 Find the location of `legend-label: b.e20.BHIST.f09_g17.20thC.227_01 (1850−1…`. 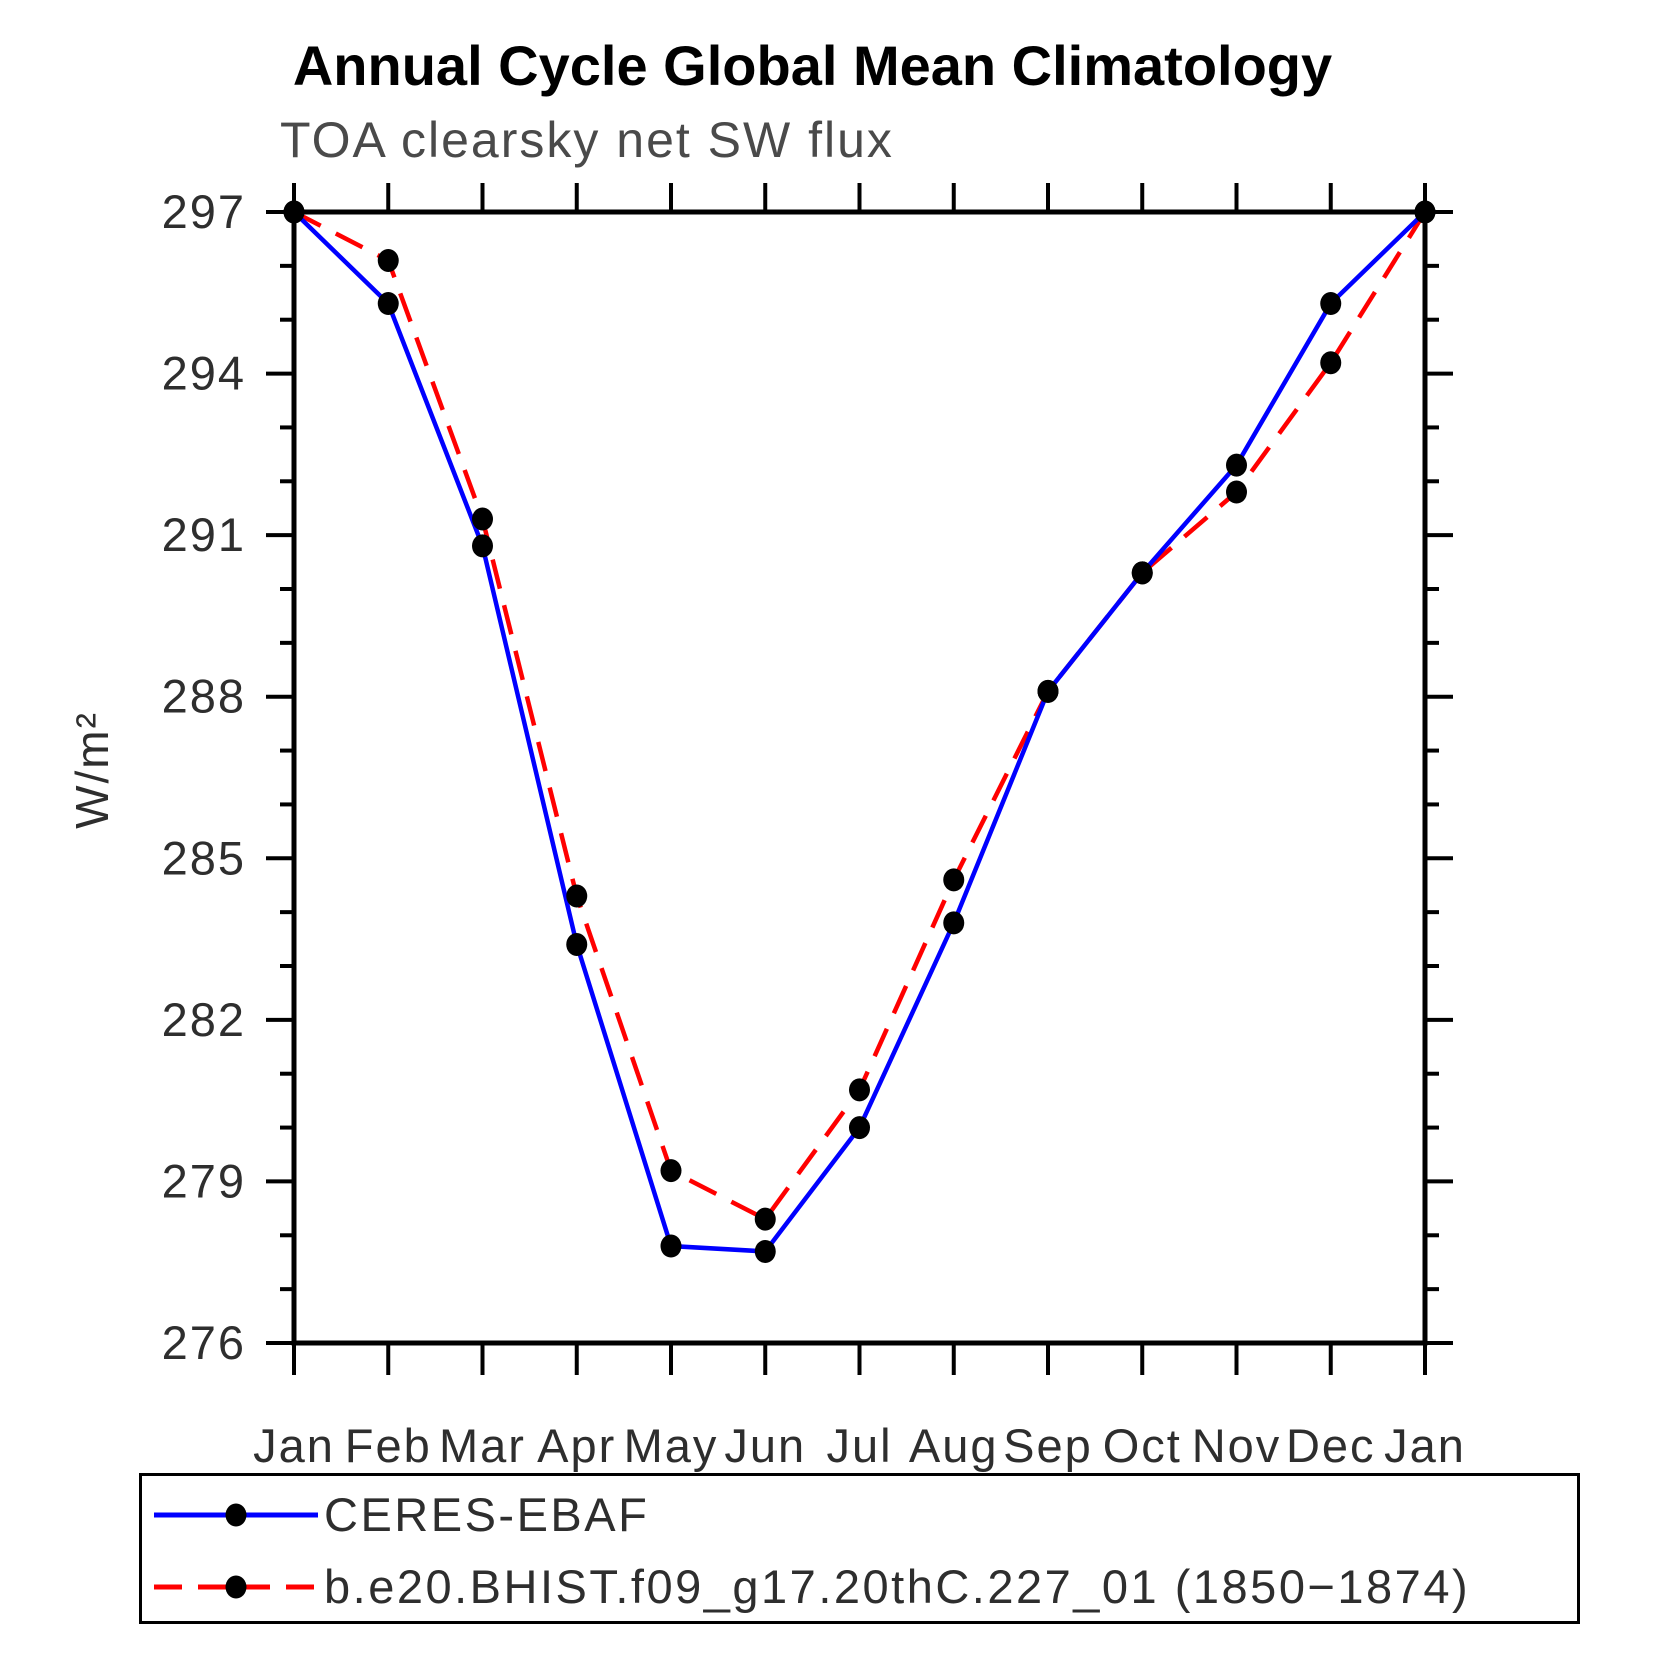

legend-label: b.e20.BHIST.f09_g17.20thC.227_01 (1850−1… is located at coordinates (897, 1586).